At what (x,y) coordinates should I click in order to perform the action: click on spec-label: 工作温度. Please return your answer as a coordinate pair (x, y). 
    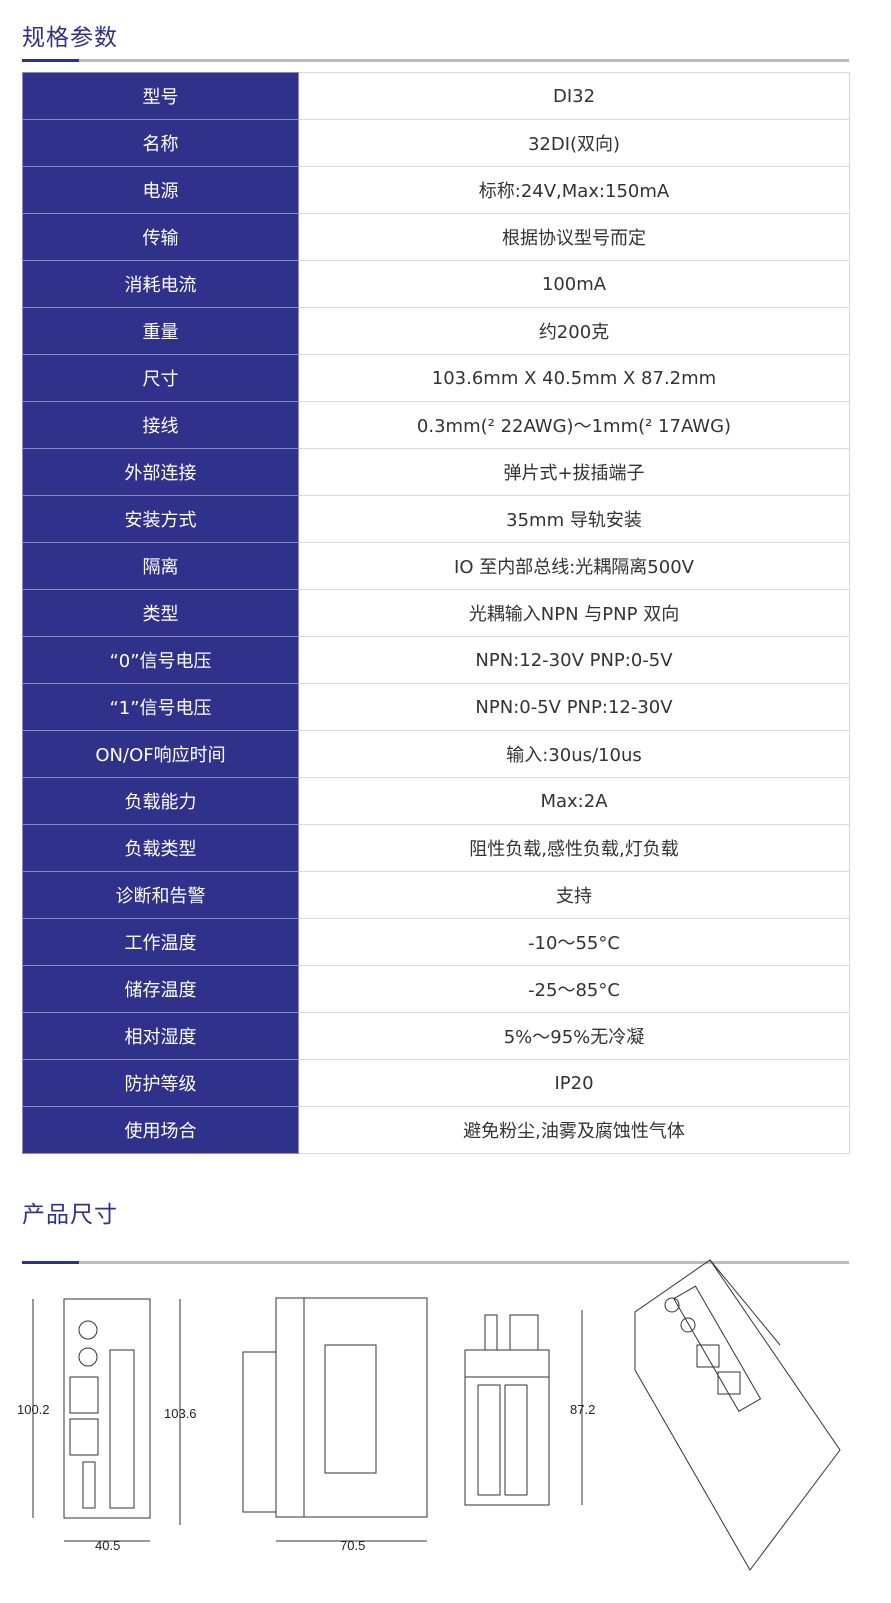
    Looking at the image, I should click on (160, 942).